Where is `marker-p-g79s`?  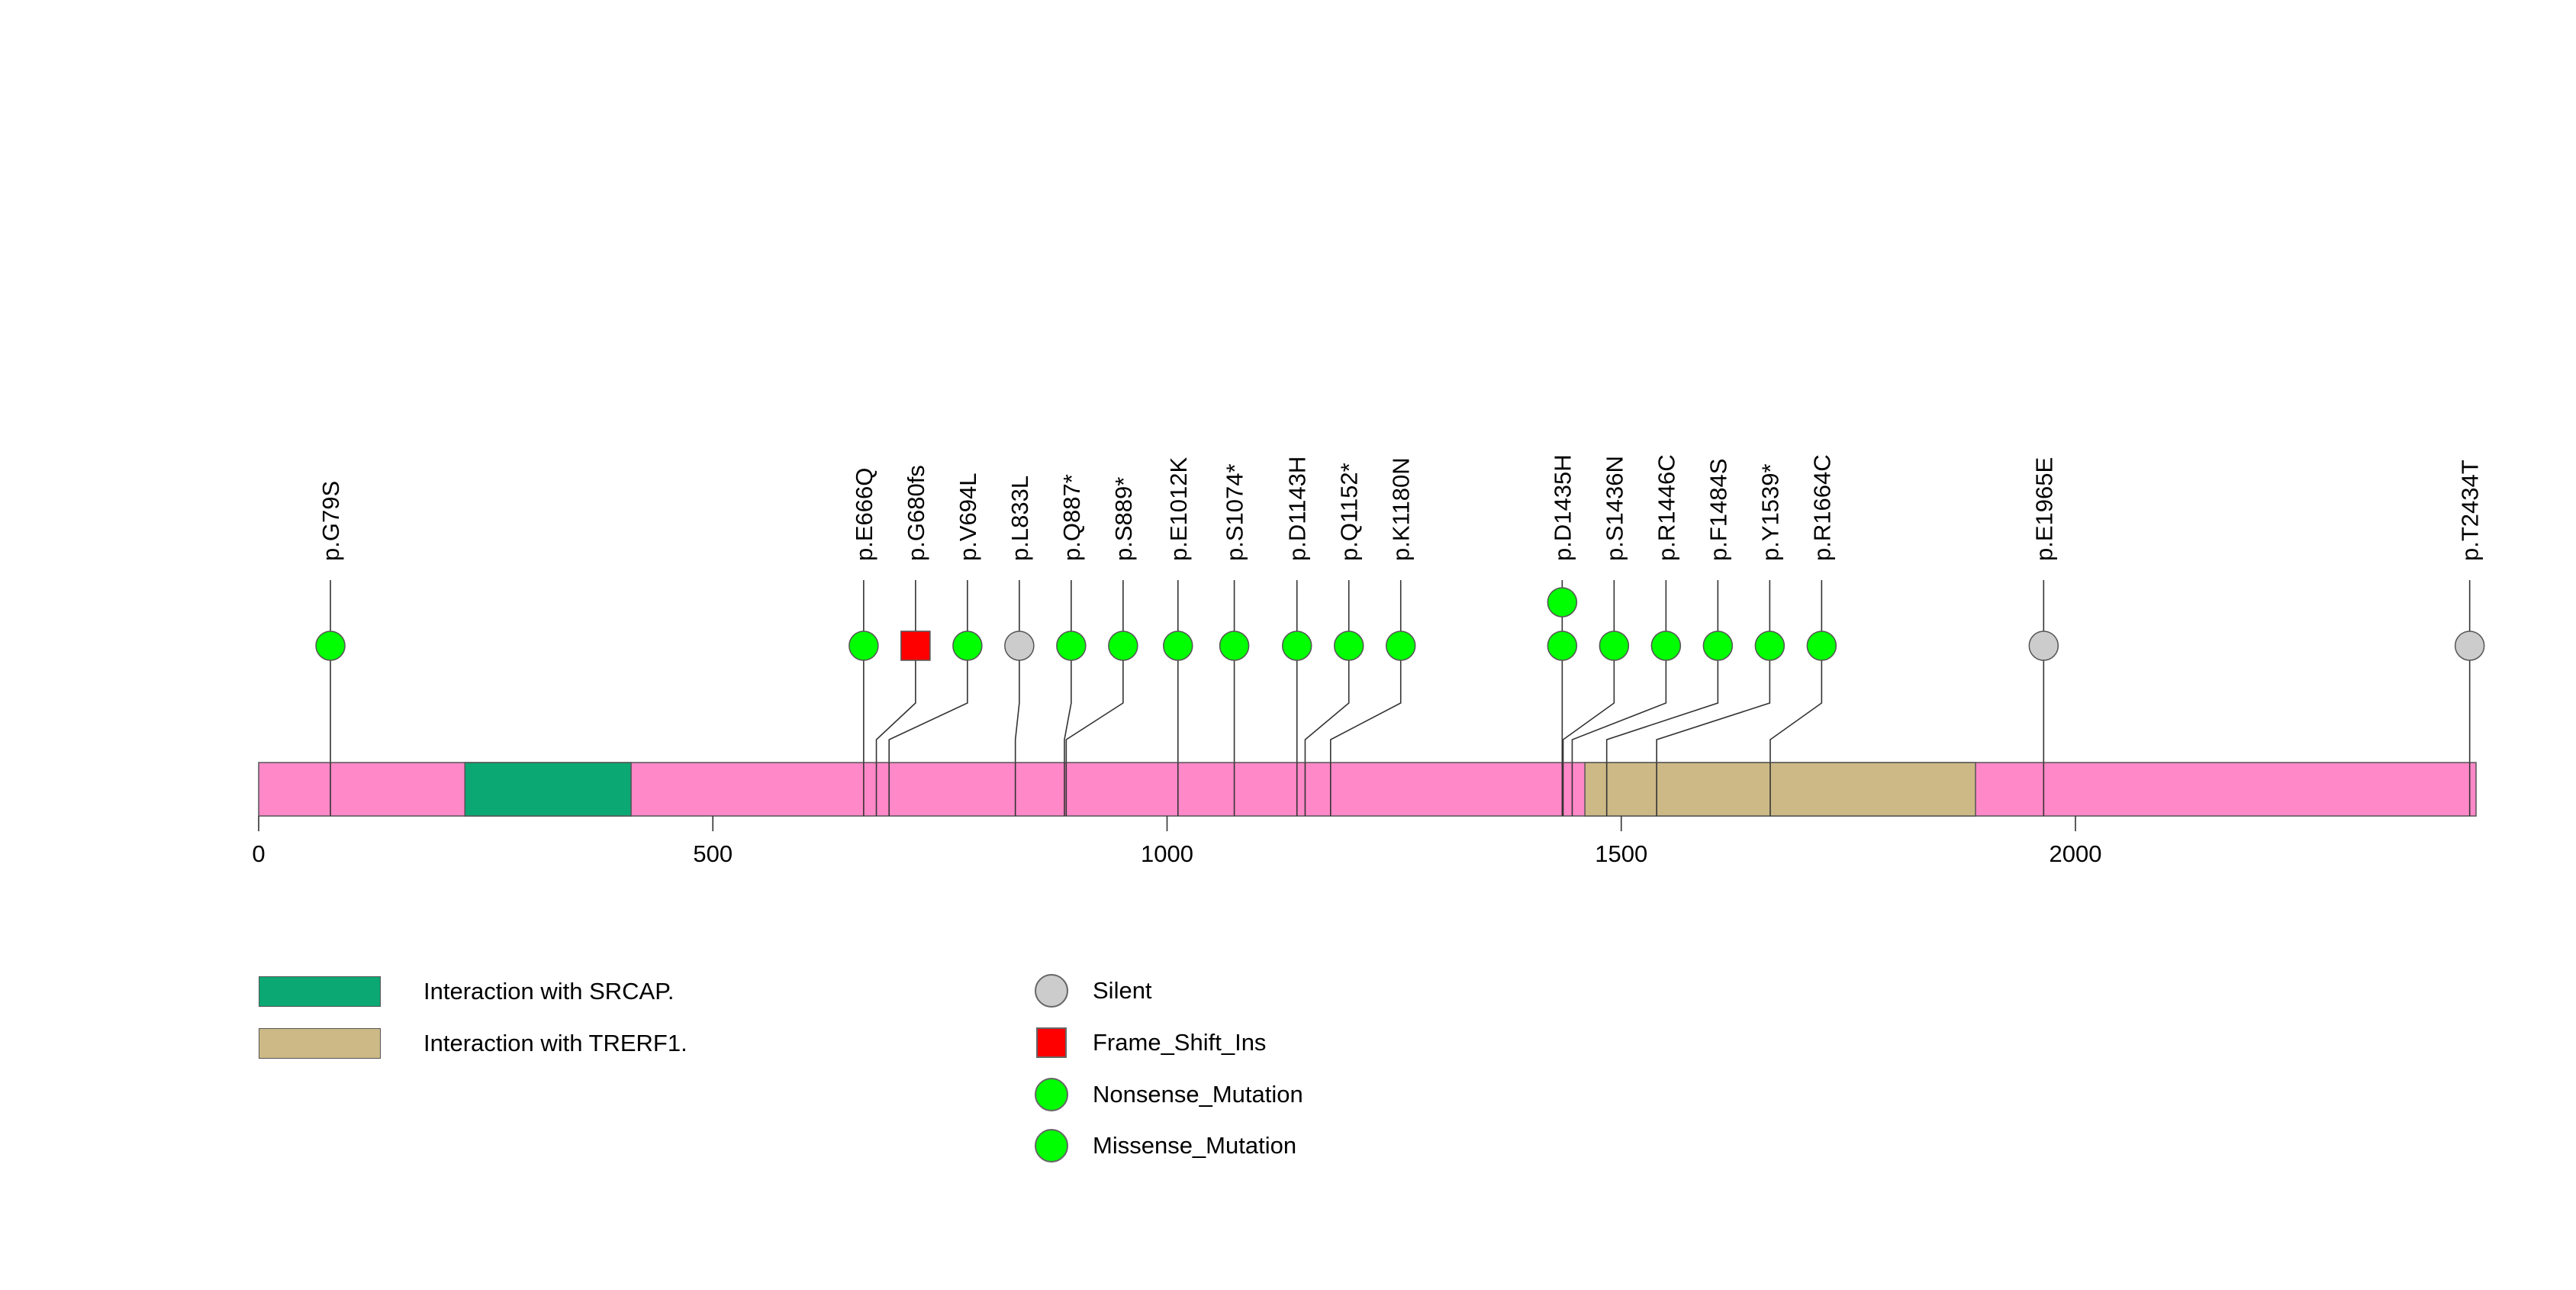 marker-p-g79s is located at coordinates (330, 646).